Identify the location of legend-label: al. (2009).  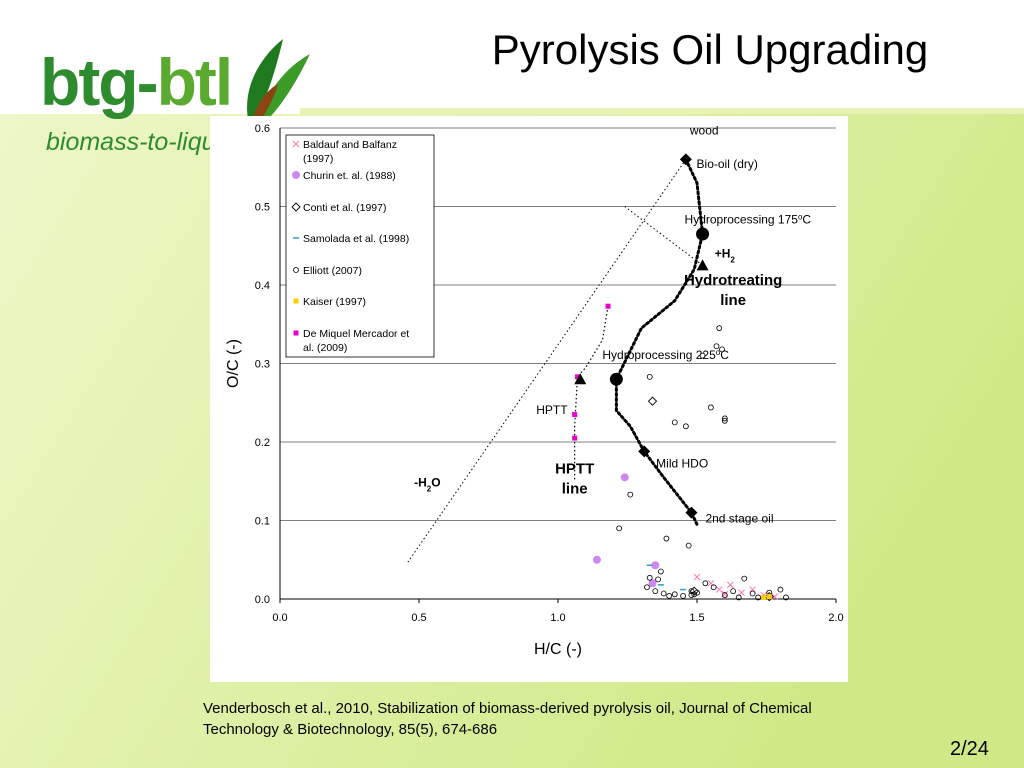
(325, 348).